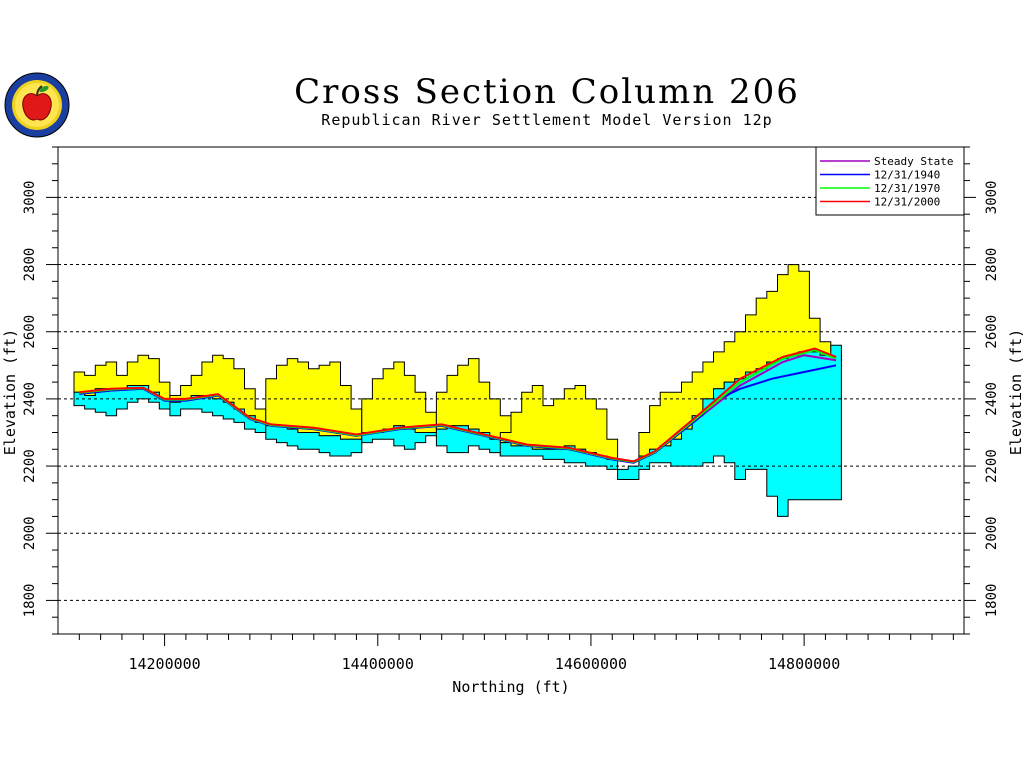 Image resolution: width=1024 pixels, height=768 pixels. What do you see at coordinates (547, 92) in the screenshot?
I see `chart-title: Cross Section Column 206` at bounding box center [547, 92].